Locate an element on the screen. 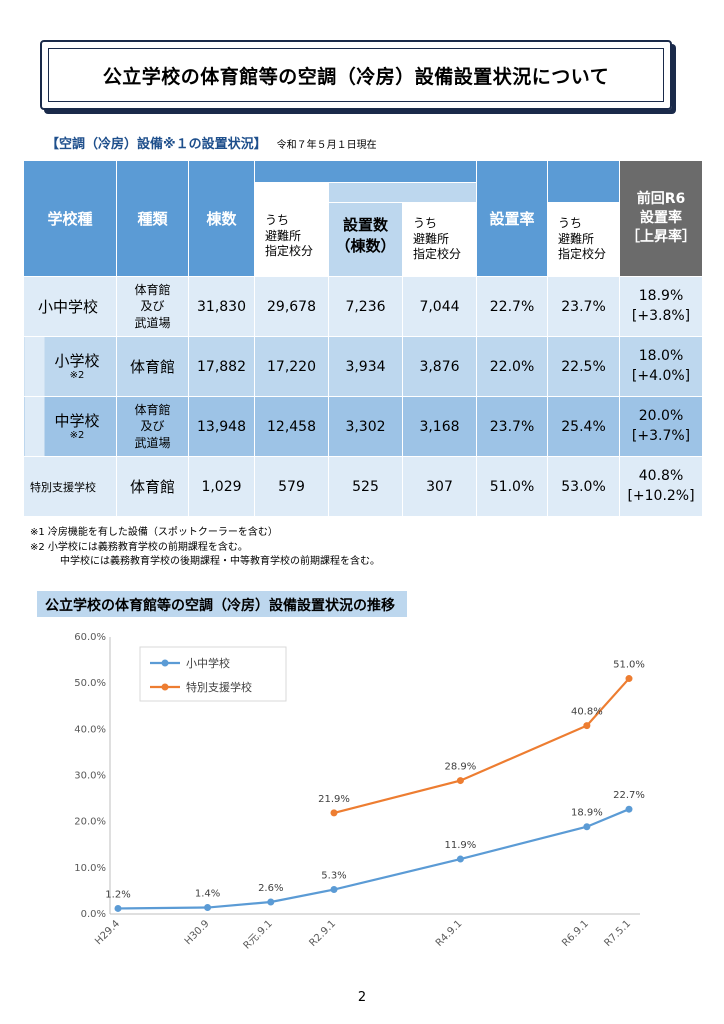 This screenshot has width=724, height=1024. section-heading-text: 【空調（冷房）設備※１の設置状況】 is located at coordinates (156, 144).